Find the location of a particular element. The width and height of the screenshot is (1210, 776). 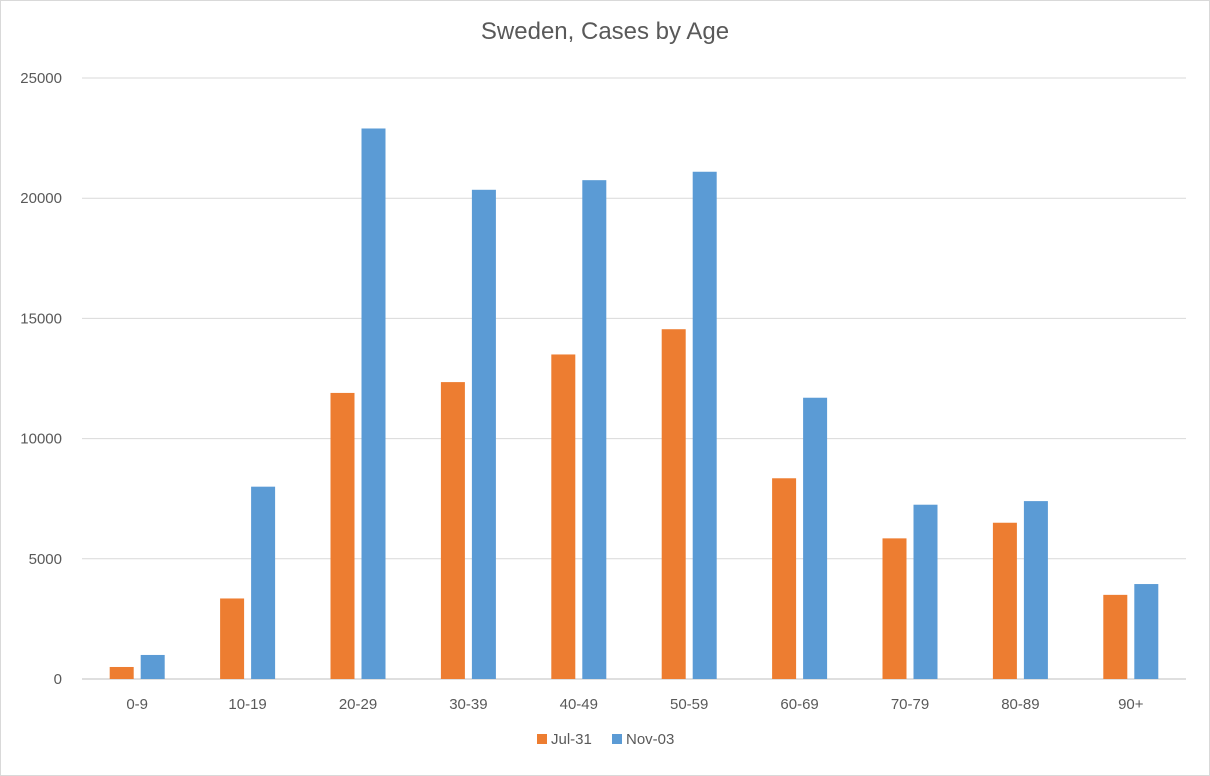

x-tick-label: 20-29 is located at coordinates (358, 704).